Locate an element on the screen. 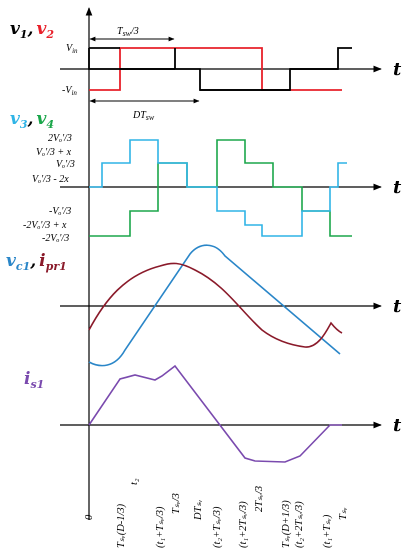 This screenshot has height=550, width=409. vlevel-vo3-plus-x: Vₒ'/3 + x is located at coordinates (54, 152).